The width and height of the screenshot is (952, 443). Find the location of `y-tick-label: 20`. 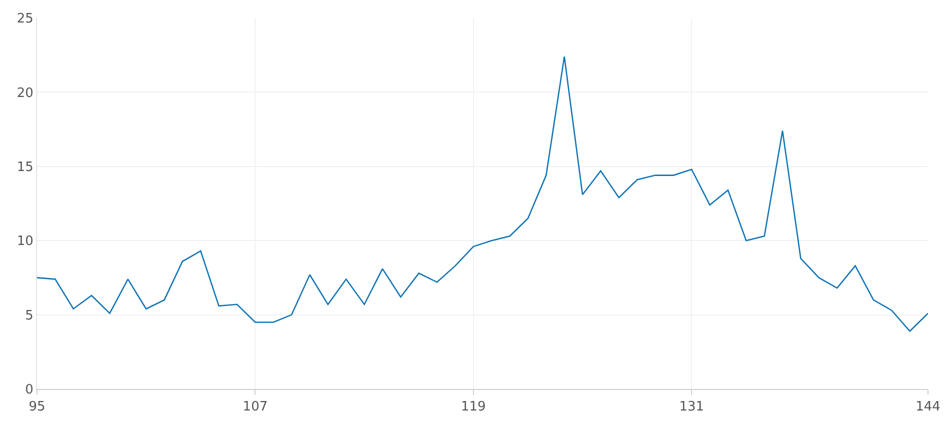

y-tick-label: 20 is located at coordinates (25, 93).